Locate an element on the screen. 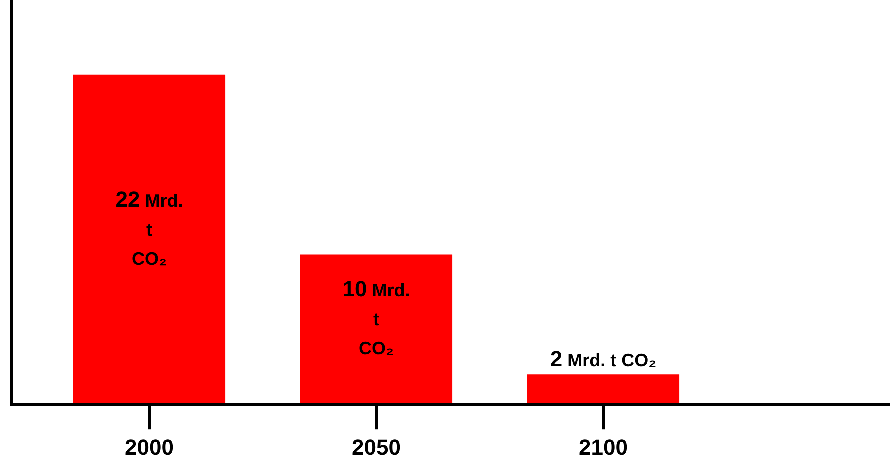 The width and height of the screenshot is (890, 470). x-tick-label: 2100 is located at coordinates (603, 447).